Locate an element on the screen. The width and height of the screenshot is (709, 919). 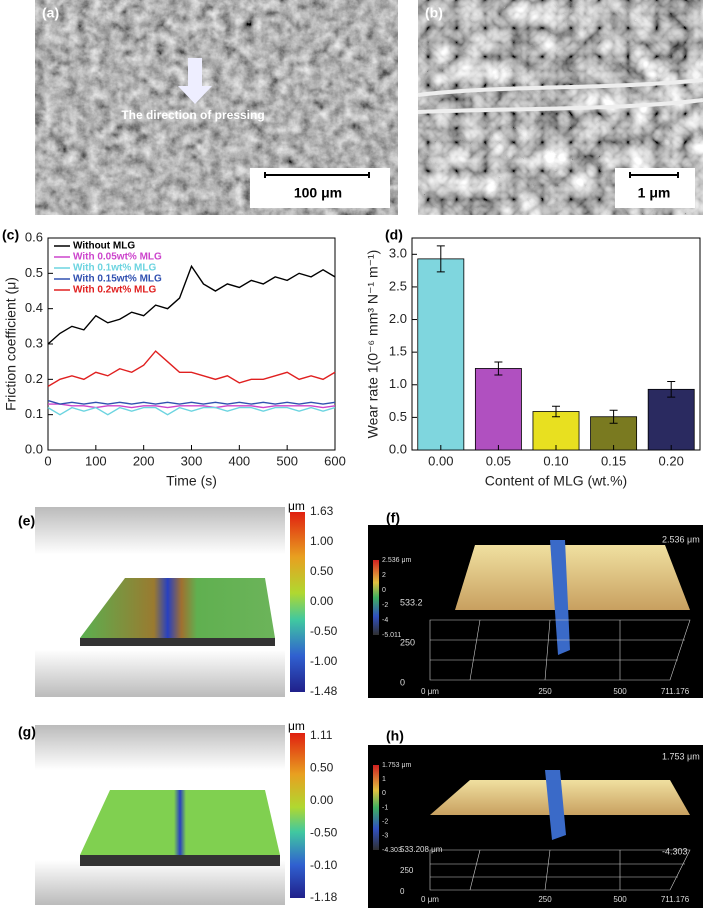
max-label: 2.536 μm is located at coordinates (681, 539).